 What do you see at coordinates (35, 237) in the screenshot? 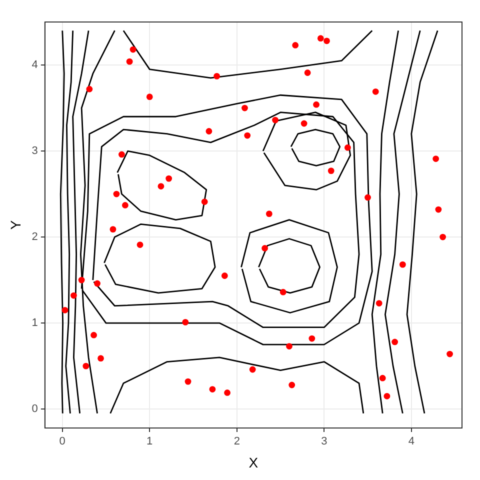
I see `y-tick-label: 2` at bounding box center [35, 237].